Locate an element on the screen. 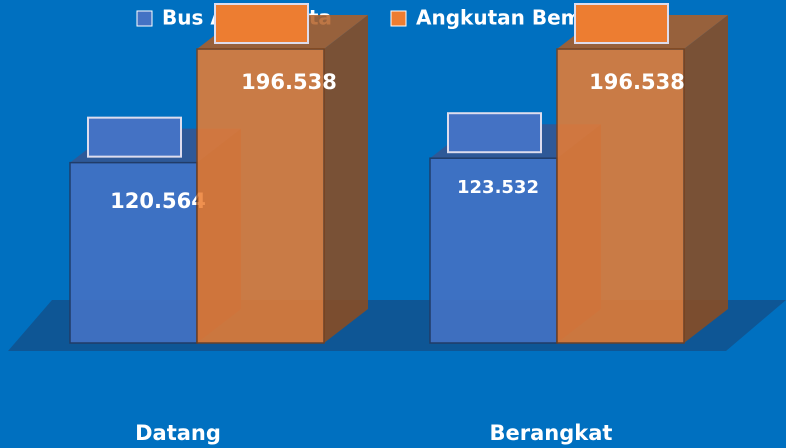  x-tick-label: Berangkat is located at coordinates (551, 433).